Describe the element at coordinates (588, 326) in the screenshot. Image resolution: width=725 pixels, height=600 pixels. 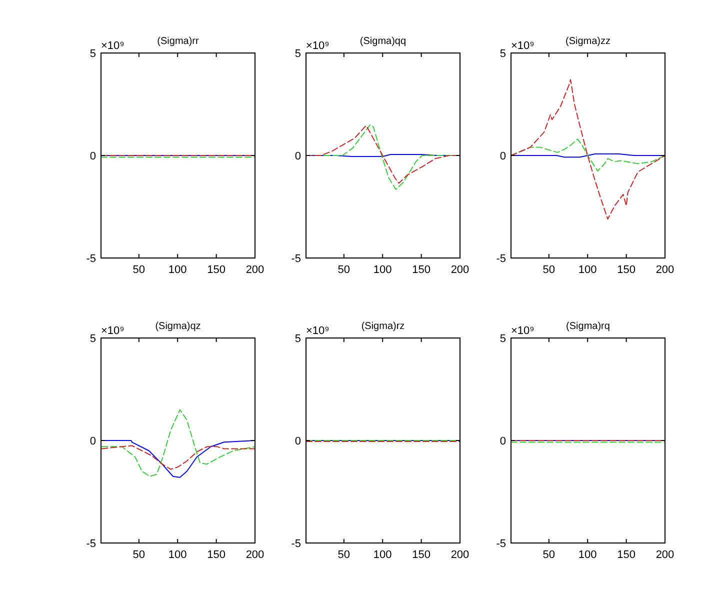
I see `chart-title: (Sigma)rq` at that location.